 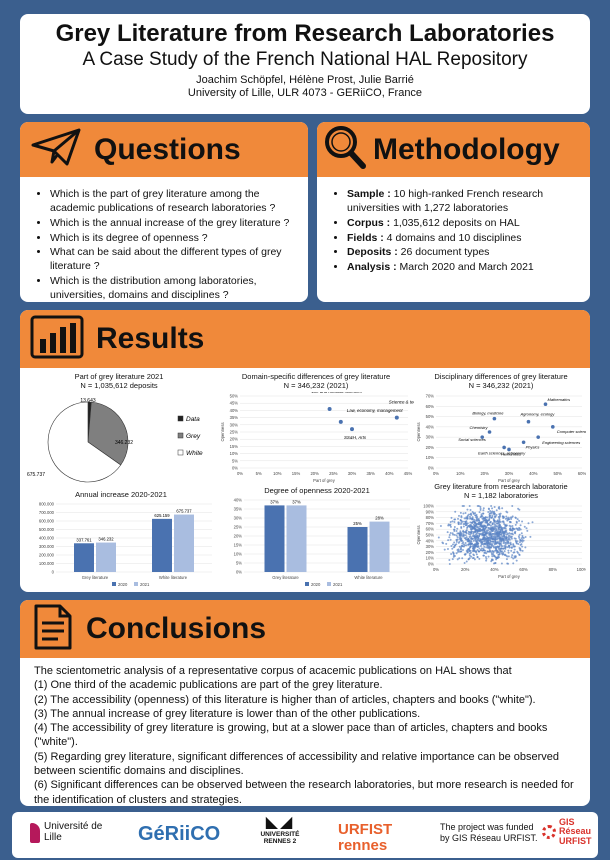 What do you see at coordinates (47, 504) in the screenshot?
I see `tick-label: 800.000` at bounding box center [47, 504].